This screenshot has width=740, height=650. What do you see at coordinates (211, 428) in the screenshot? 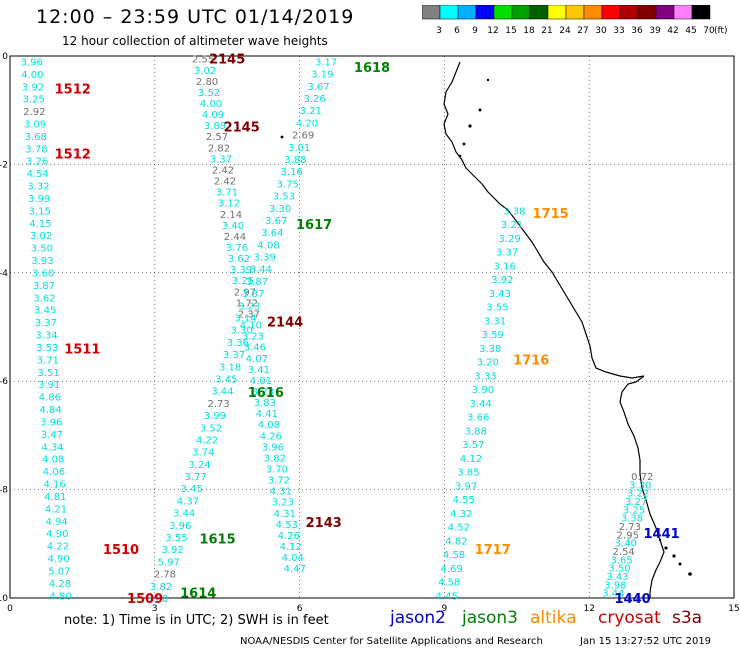
I see `swh-value: 3.52` at bounding box center [211, 428].